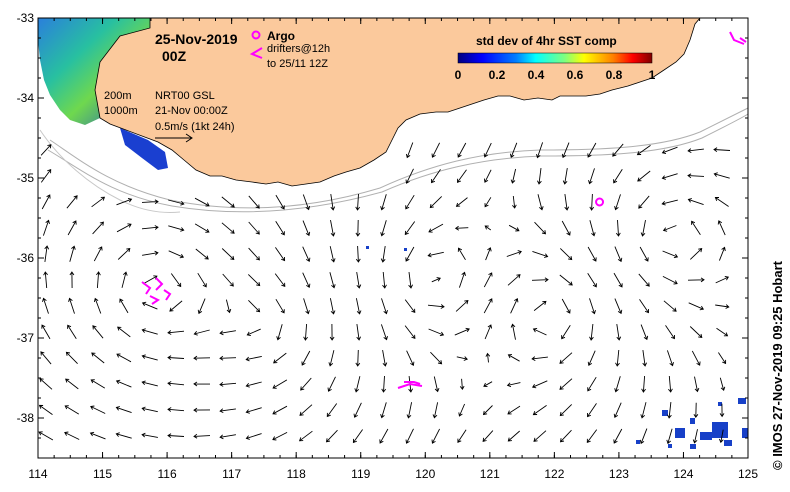  Describe the element at coordinates (118, 96) in the screenshot. I see `isobath-200-label: 200m` at that location.